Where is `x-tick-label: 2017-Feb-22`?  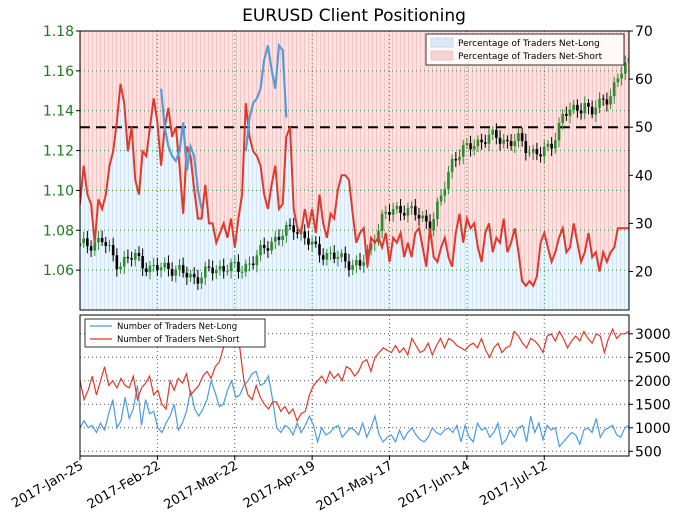
x-tick-label: 2017-Feb-22 is located at coordinates (124, 485).